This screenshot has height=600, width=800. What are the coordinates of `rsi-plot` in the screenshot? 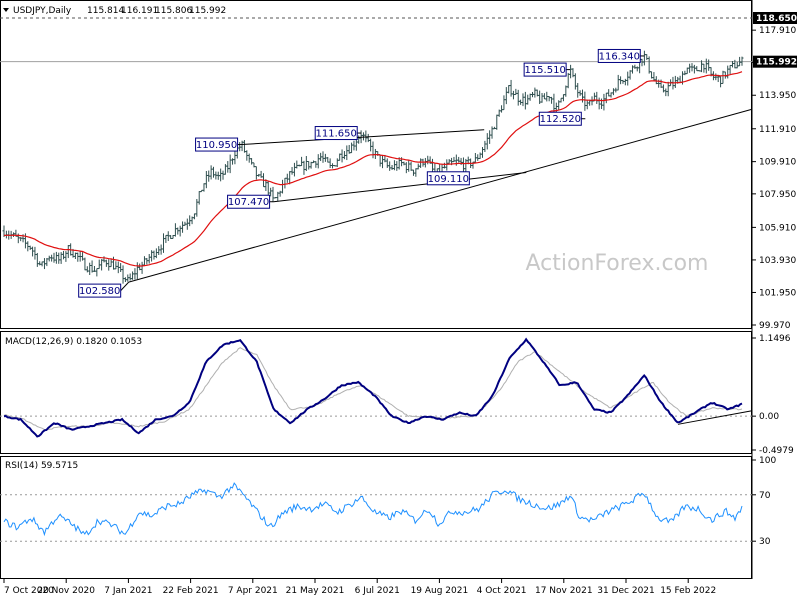 It's located at (376, 512).